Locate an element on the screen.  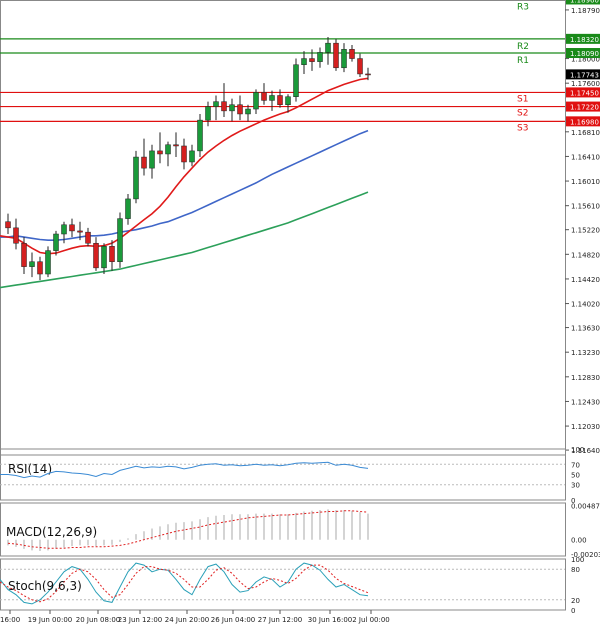
y-tick-label: 1.15610 is located at coordinates (585, 207).